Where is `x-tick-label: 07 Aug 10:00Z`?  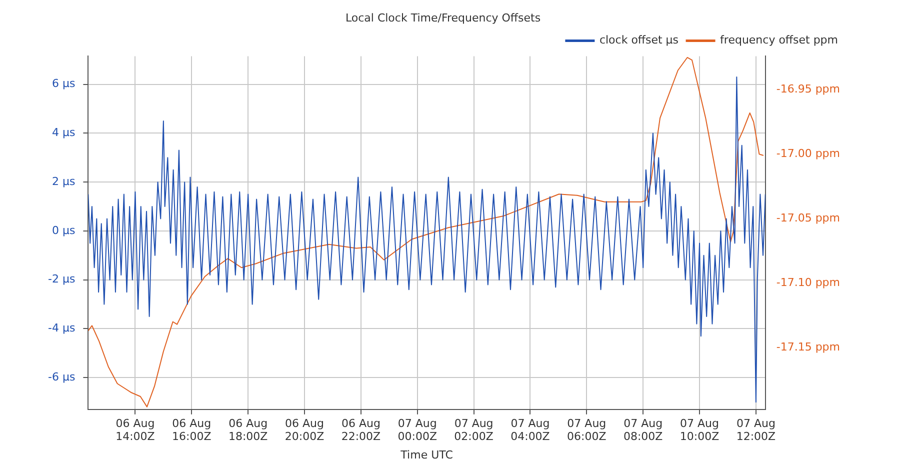
x-tick-label: 07 Aug 10:00Z is located at coordinates (700, 430).